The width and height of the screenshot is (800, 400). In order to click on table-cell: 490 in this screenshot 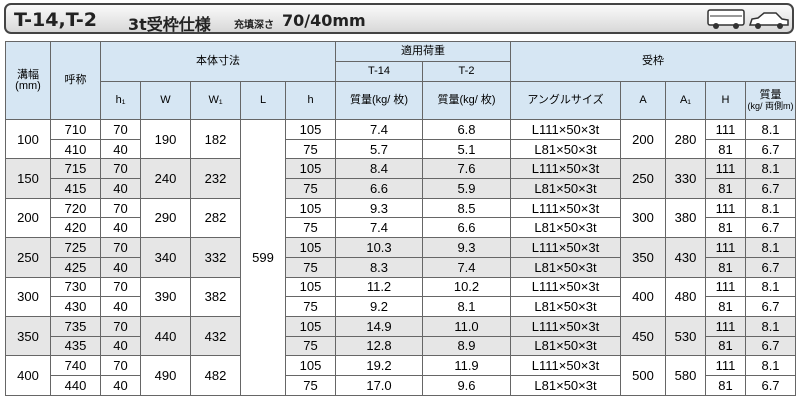, I will do `click(165, 375)`.